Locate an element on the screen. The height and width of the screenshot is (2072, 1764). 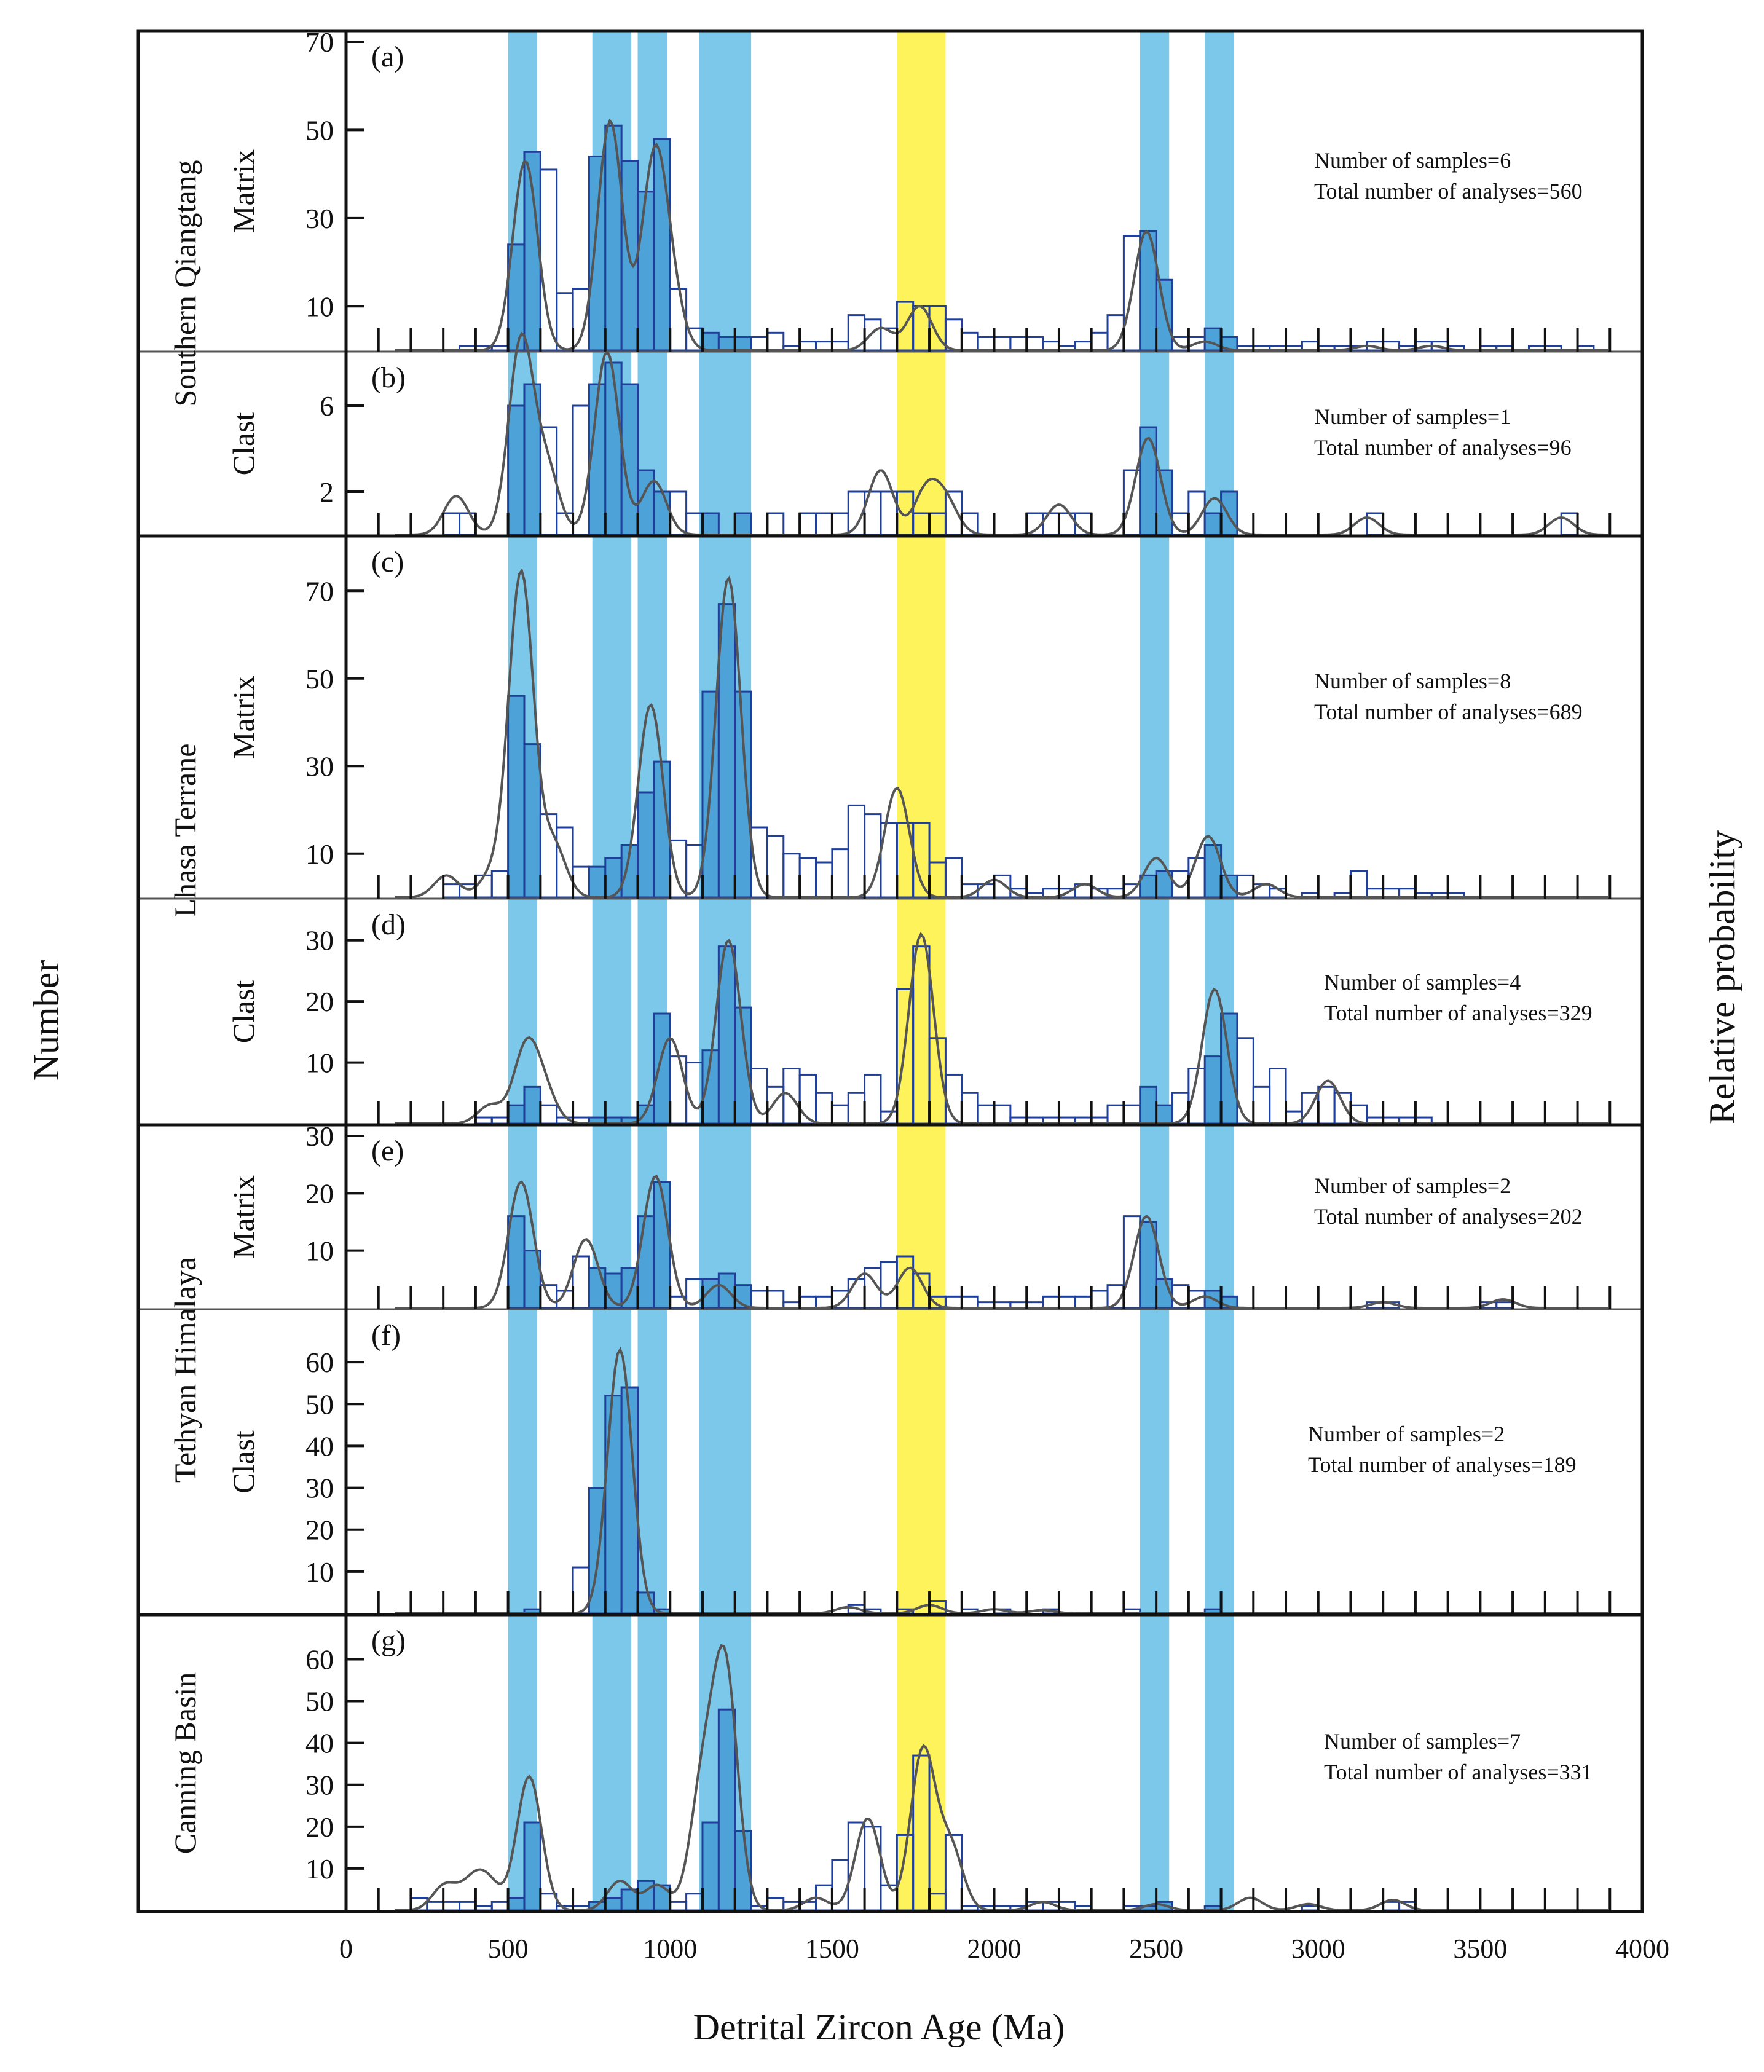
annotation-text: Number of samples=4 is located at coordinates (1422, 983).